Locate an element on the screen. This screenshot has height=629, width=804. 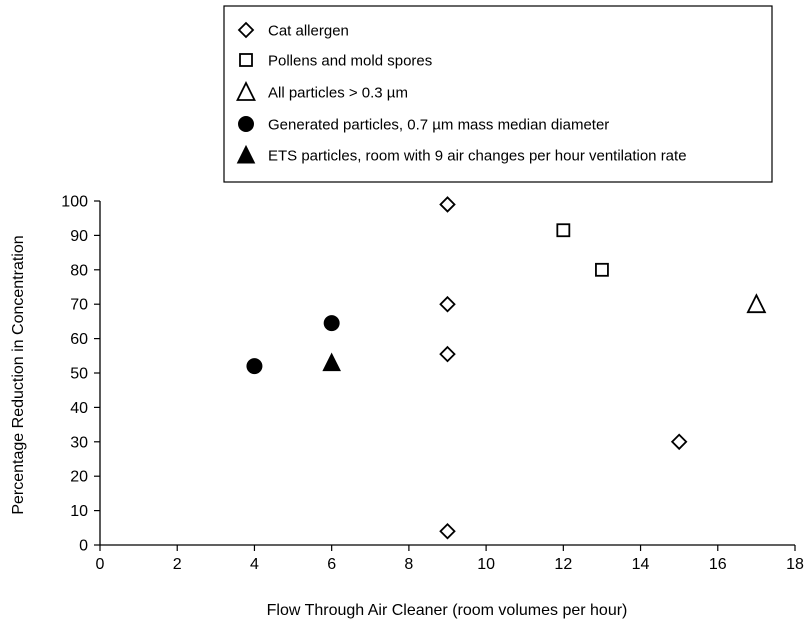
y-tick-label: 0 is located at coordinates (83, 546).